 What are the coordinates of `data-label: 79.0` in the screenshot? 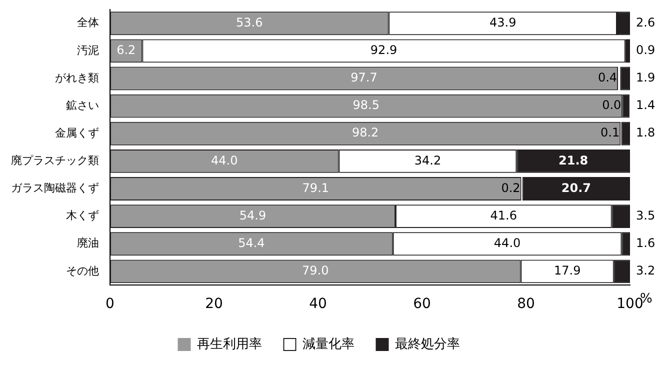 It's located at (315, 271).